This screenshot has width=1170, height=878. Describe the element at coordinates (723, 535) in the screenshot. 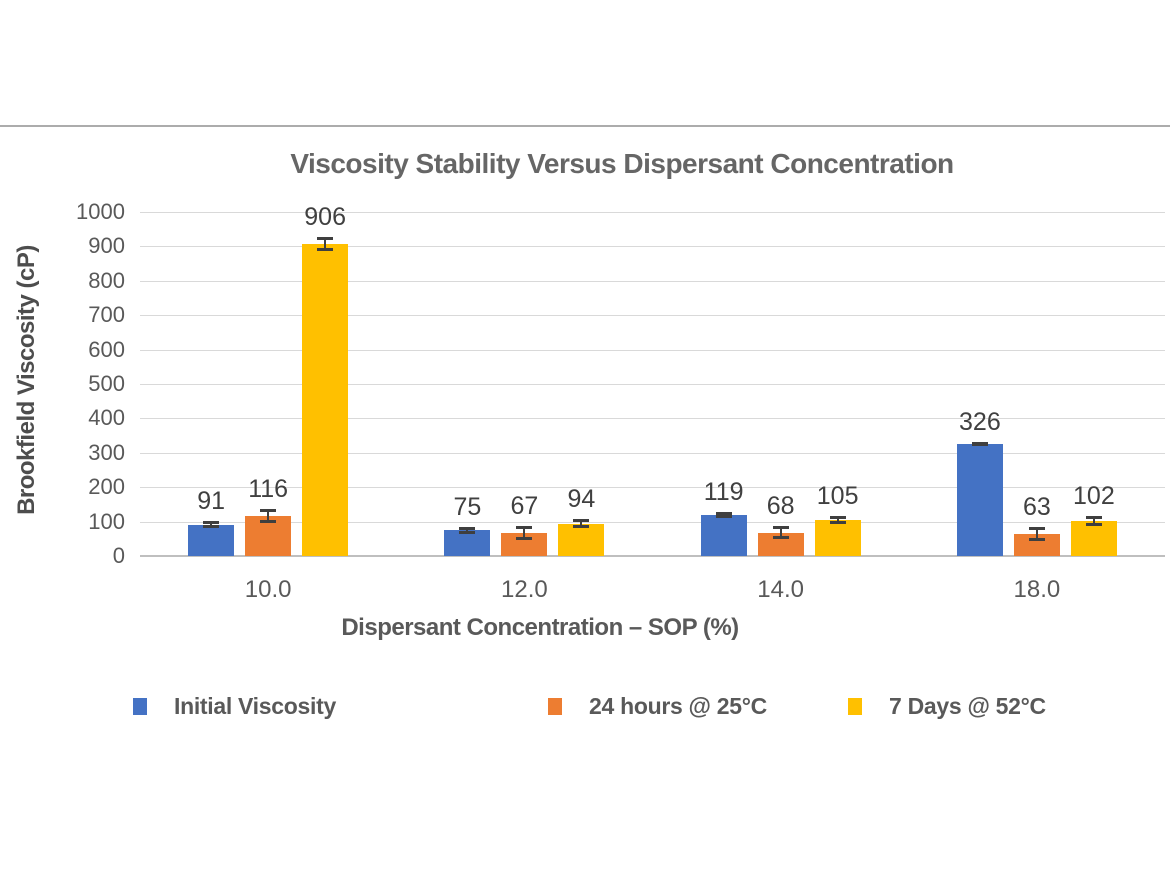

I see `bar-initial-viscosity-14.0` at that location.